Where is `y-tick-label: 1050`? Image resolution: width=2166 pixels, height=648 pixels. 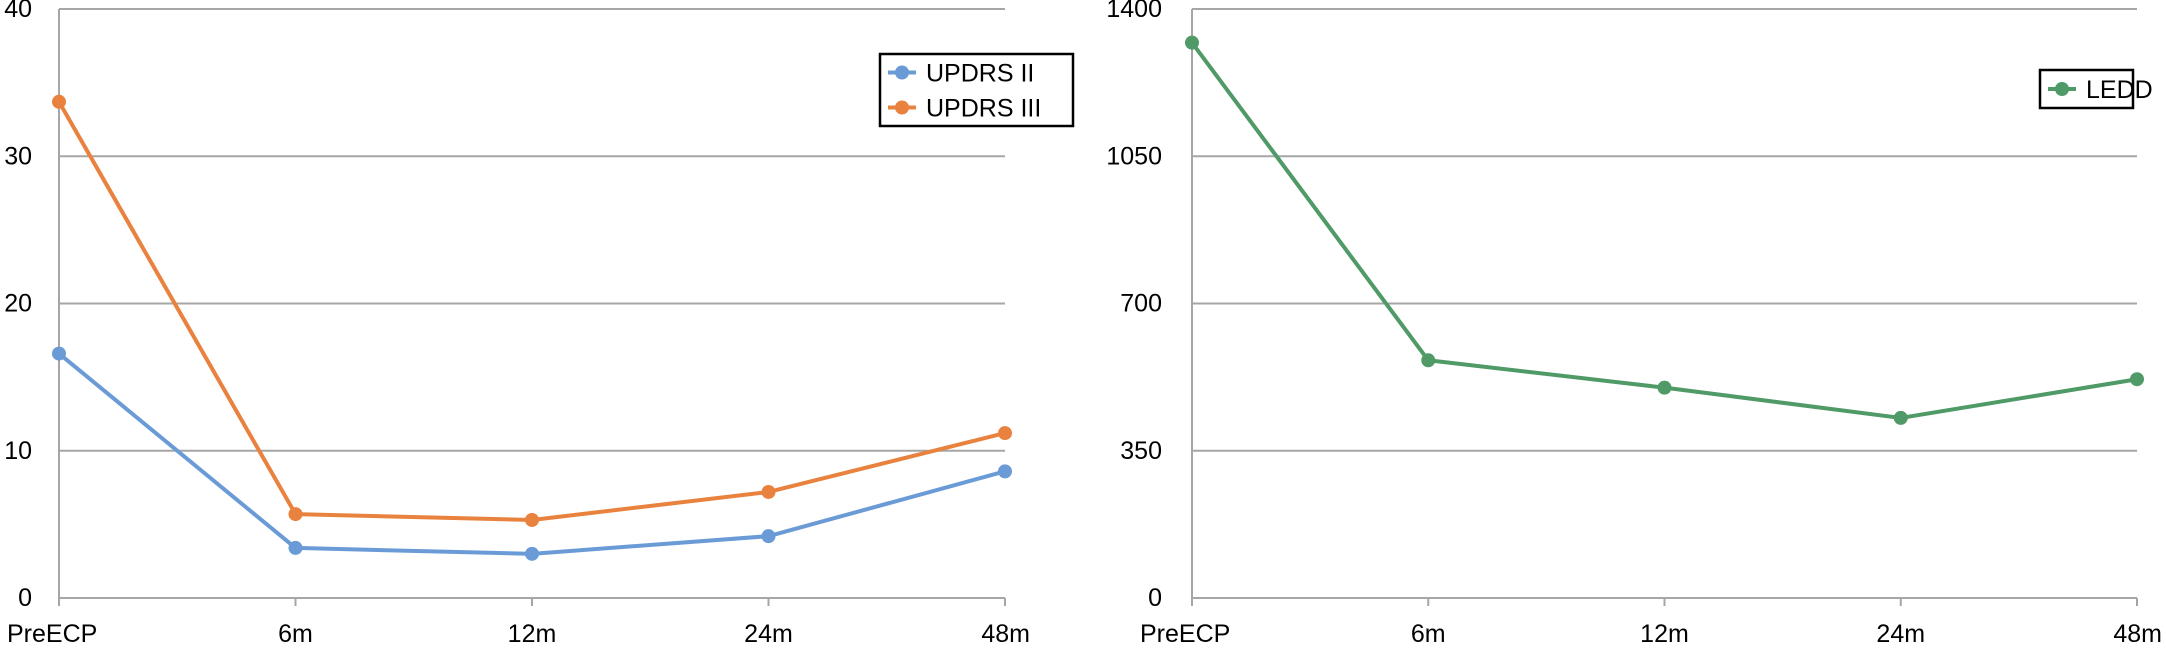 y-tick-label: 1050 is located at coordinates (1134, 156).